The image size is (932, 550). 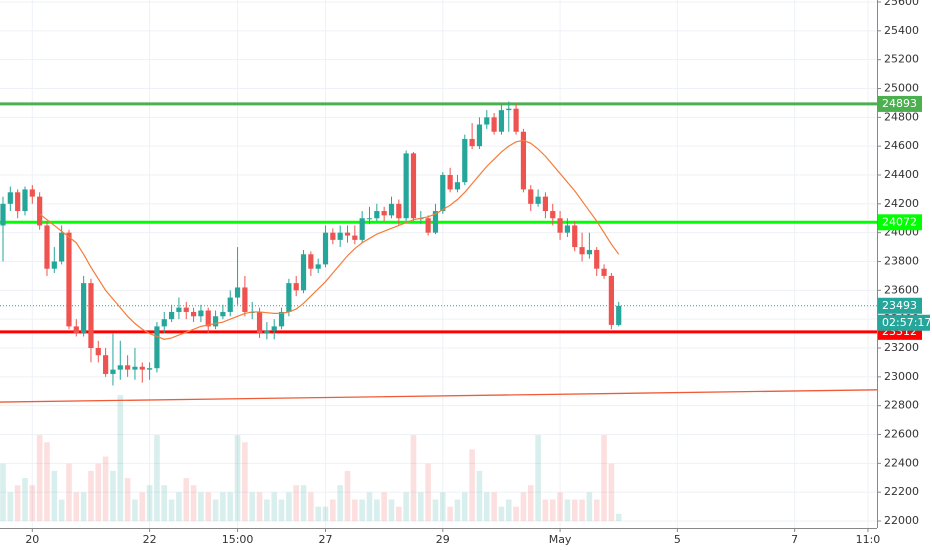 What do you see at coordinates (901, 434) in the screenshot?
I see `y-tick-label: 22600` at bounding box center [901, 434].